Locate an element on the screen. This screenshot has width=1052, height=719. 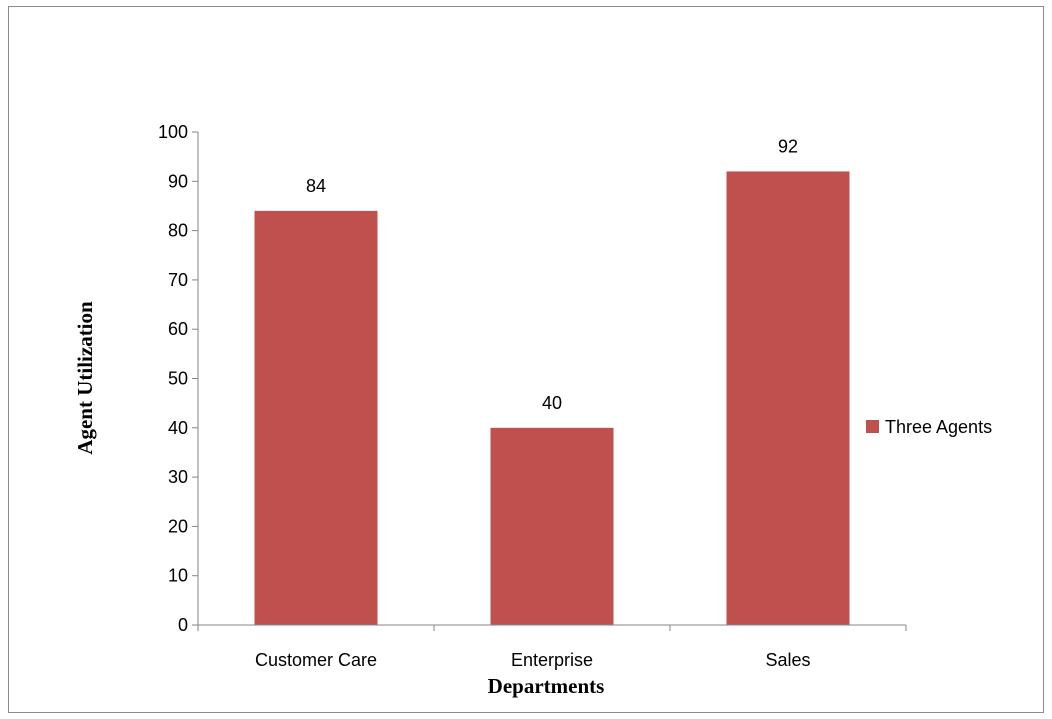
y-tick-label: 0 is located at coordinates (183, 625).